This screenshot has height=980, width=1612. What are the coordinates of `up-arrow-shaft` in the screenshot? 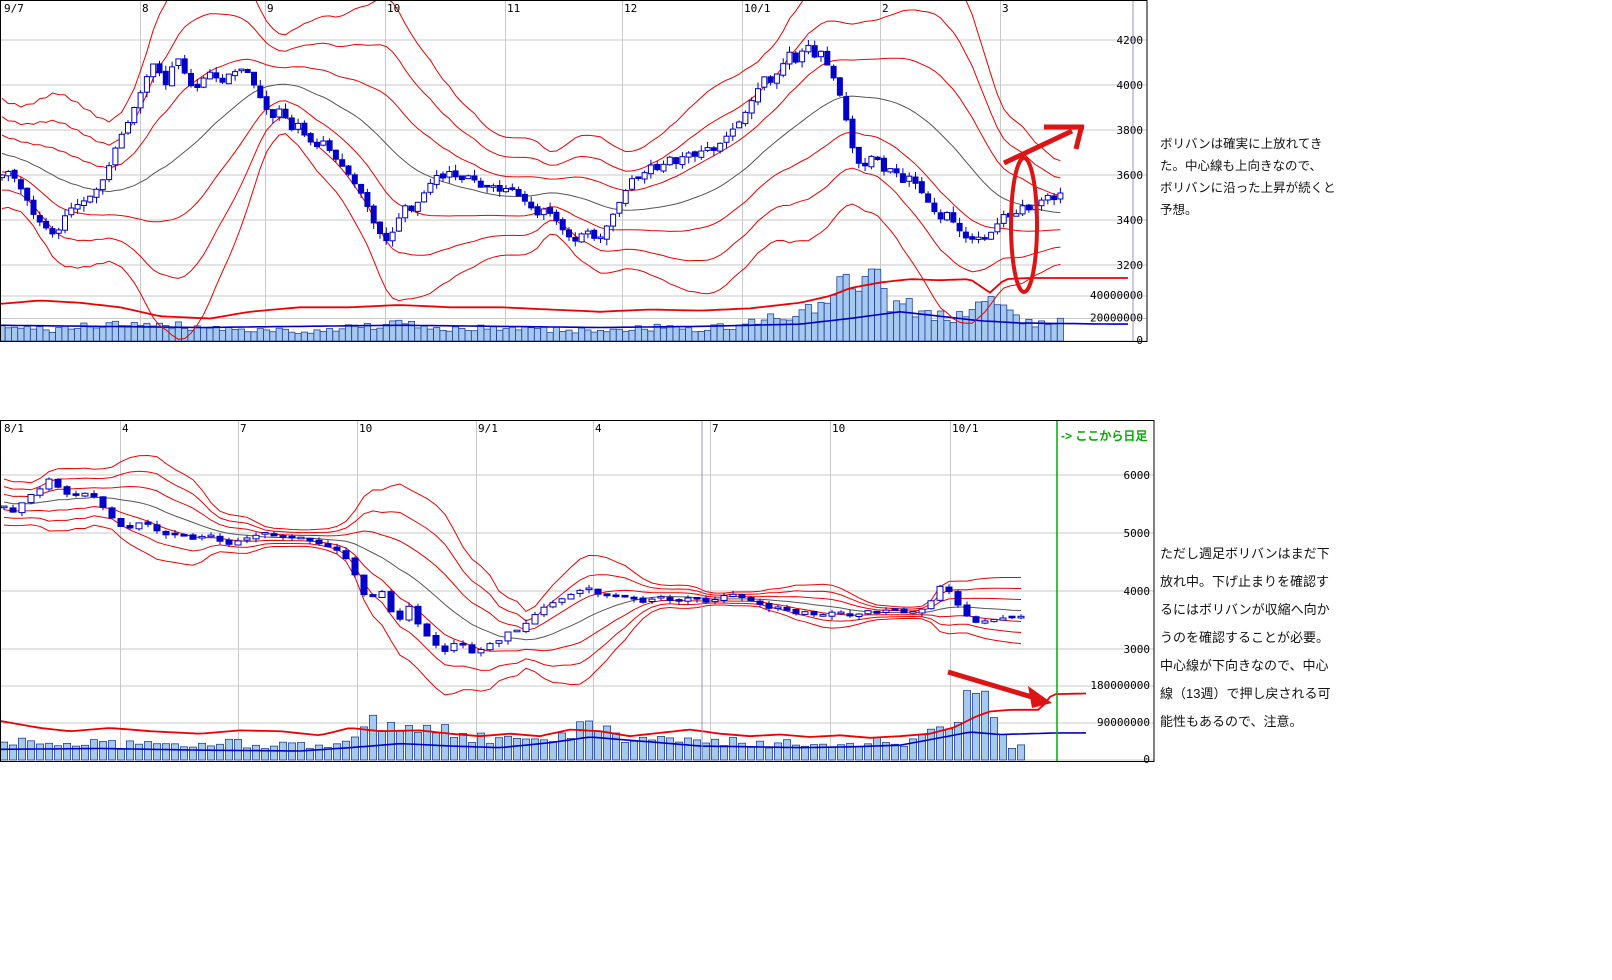 It's located at (1038, 147).